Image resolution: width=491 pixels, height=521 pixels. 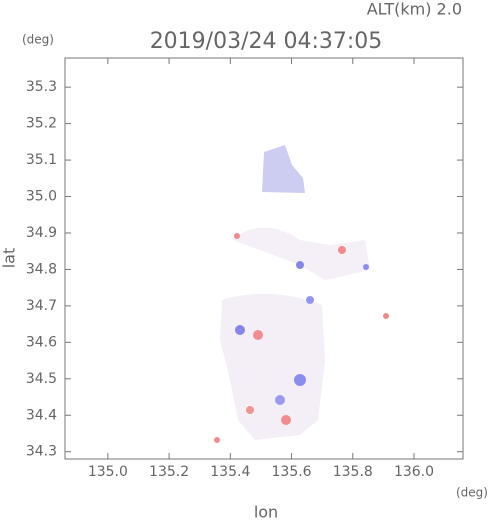 What do you see at coordinates (41, 124) in the screenshot?
I see `y-tick-label: 35.2` at bounding box center [41, 124].